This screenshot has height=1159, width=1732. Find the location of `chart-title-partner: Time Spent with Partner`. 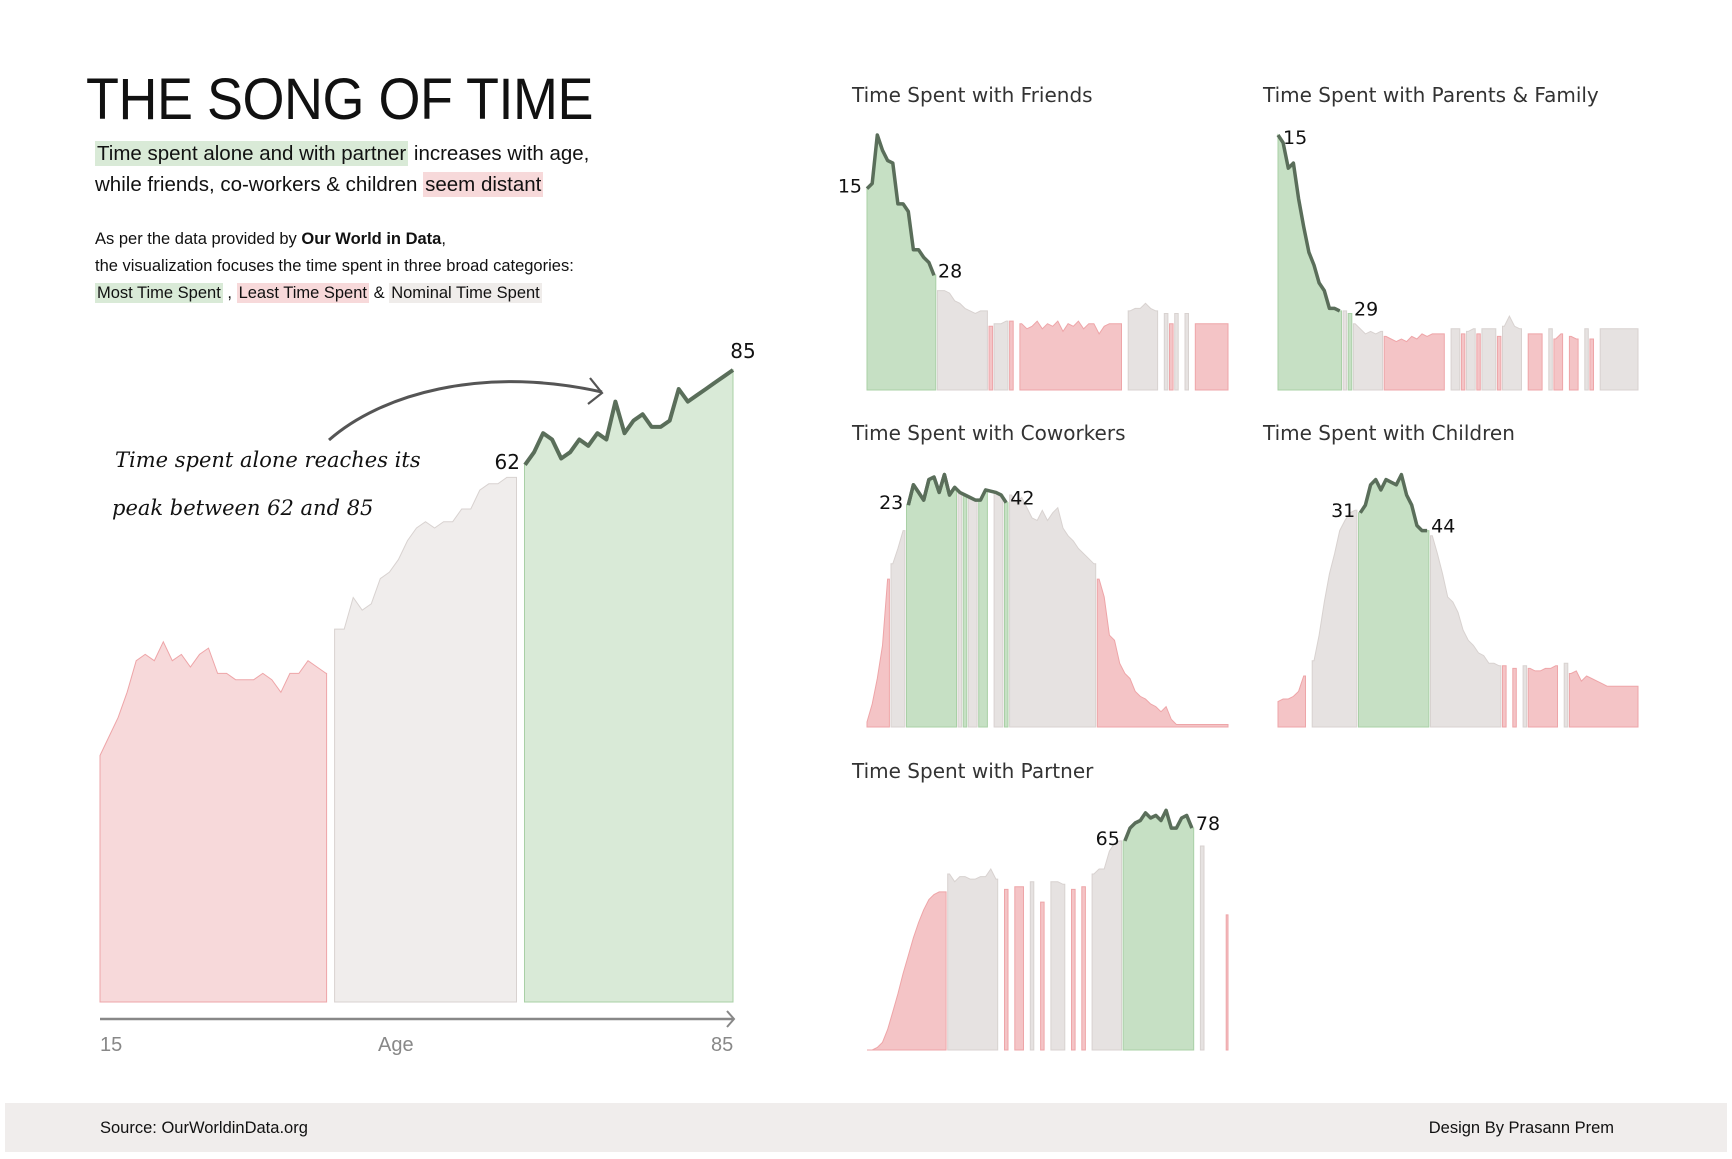

chart-title-partner: Time Spent with Partner is located at coordinates (973, 771).